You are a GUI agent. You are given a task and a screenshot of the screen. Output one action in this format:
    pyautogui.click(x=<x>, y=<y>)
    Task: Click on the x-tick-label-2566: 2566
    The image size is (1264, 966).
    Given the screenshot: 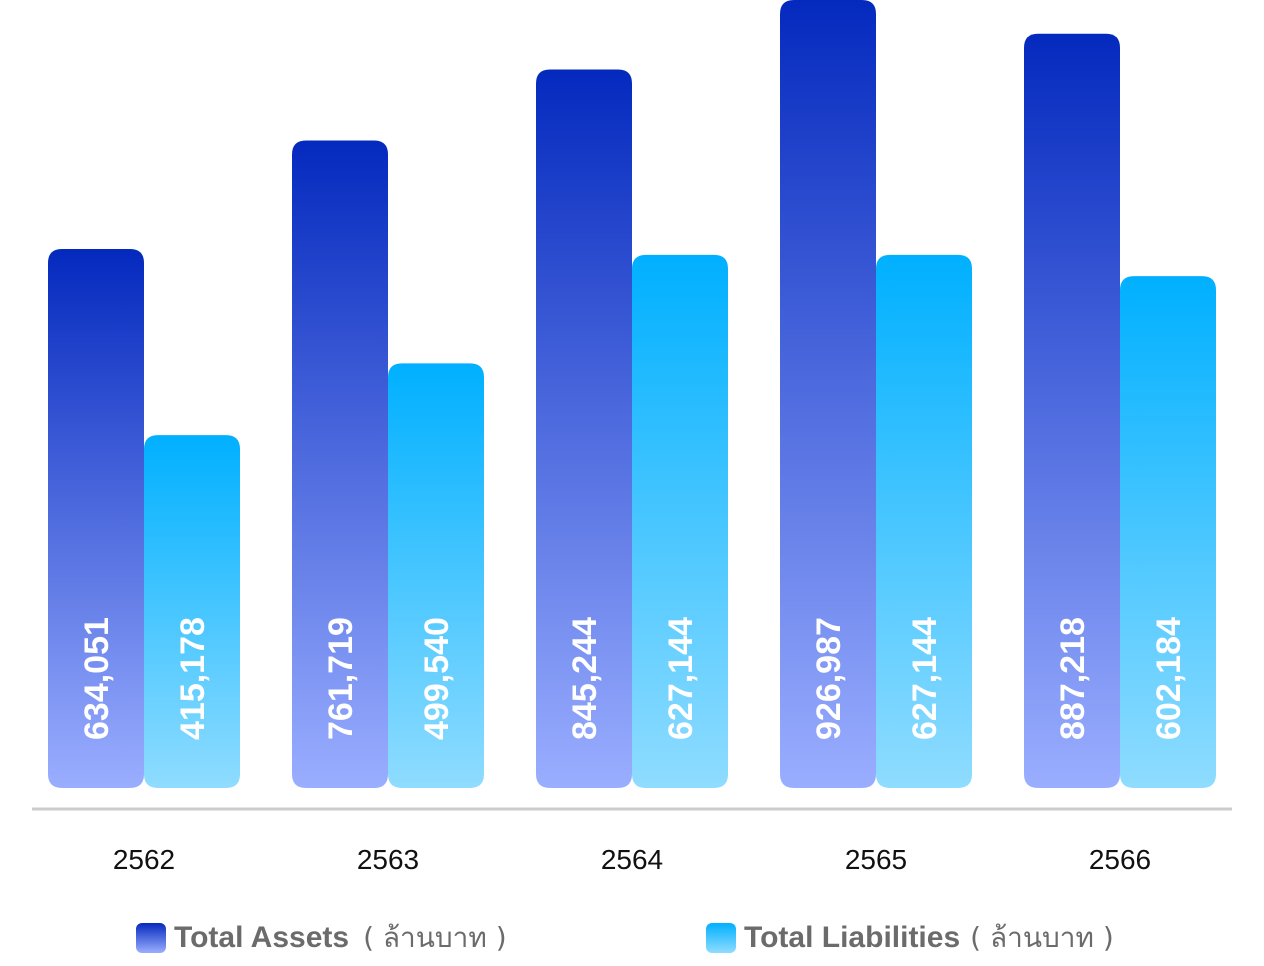 What is the action you would take?
    pyautogui.click(x=1120, y=859)
    